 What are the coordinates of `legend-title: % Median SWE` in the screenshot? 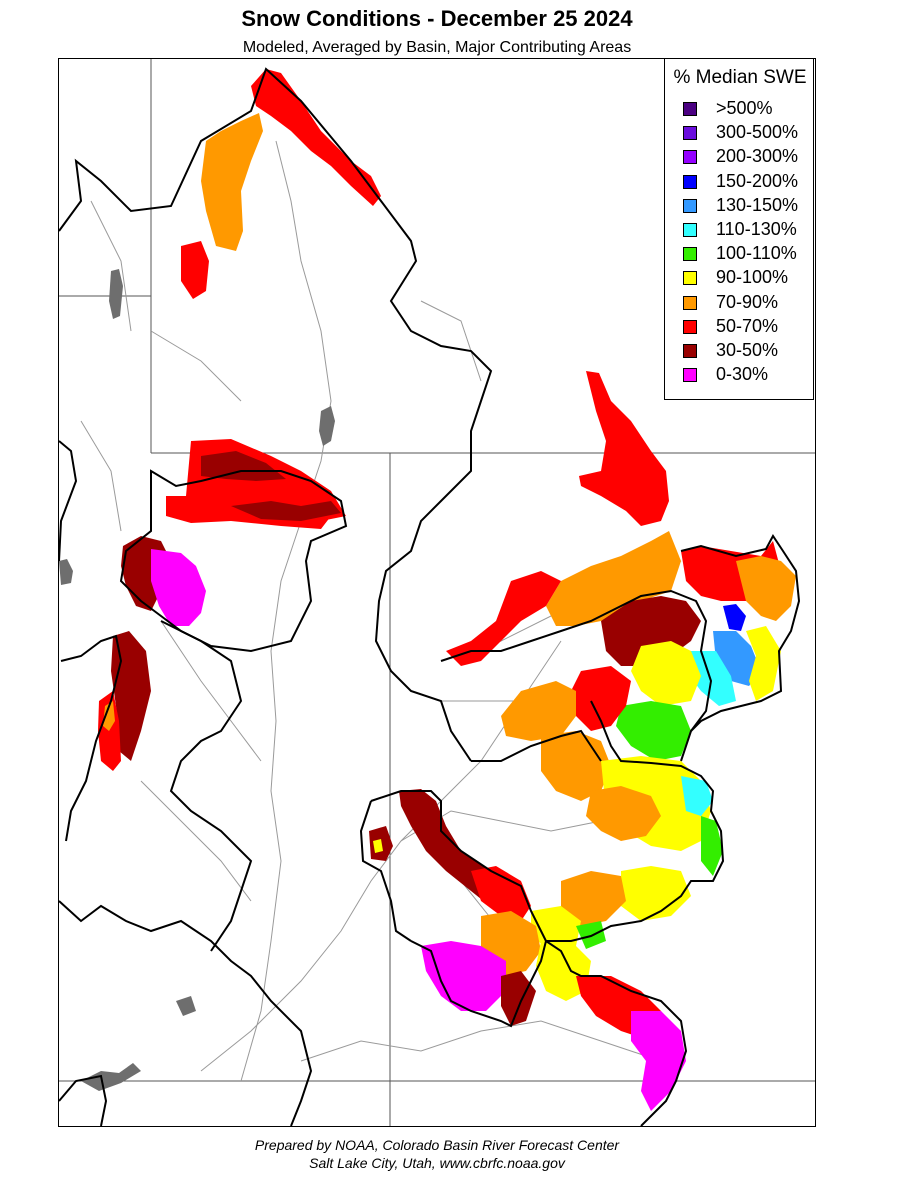 It's located at (740, 77).